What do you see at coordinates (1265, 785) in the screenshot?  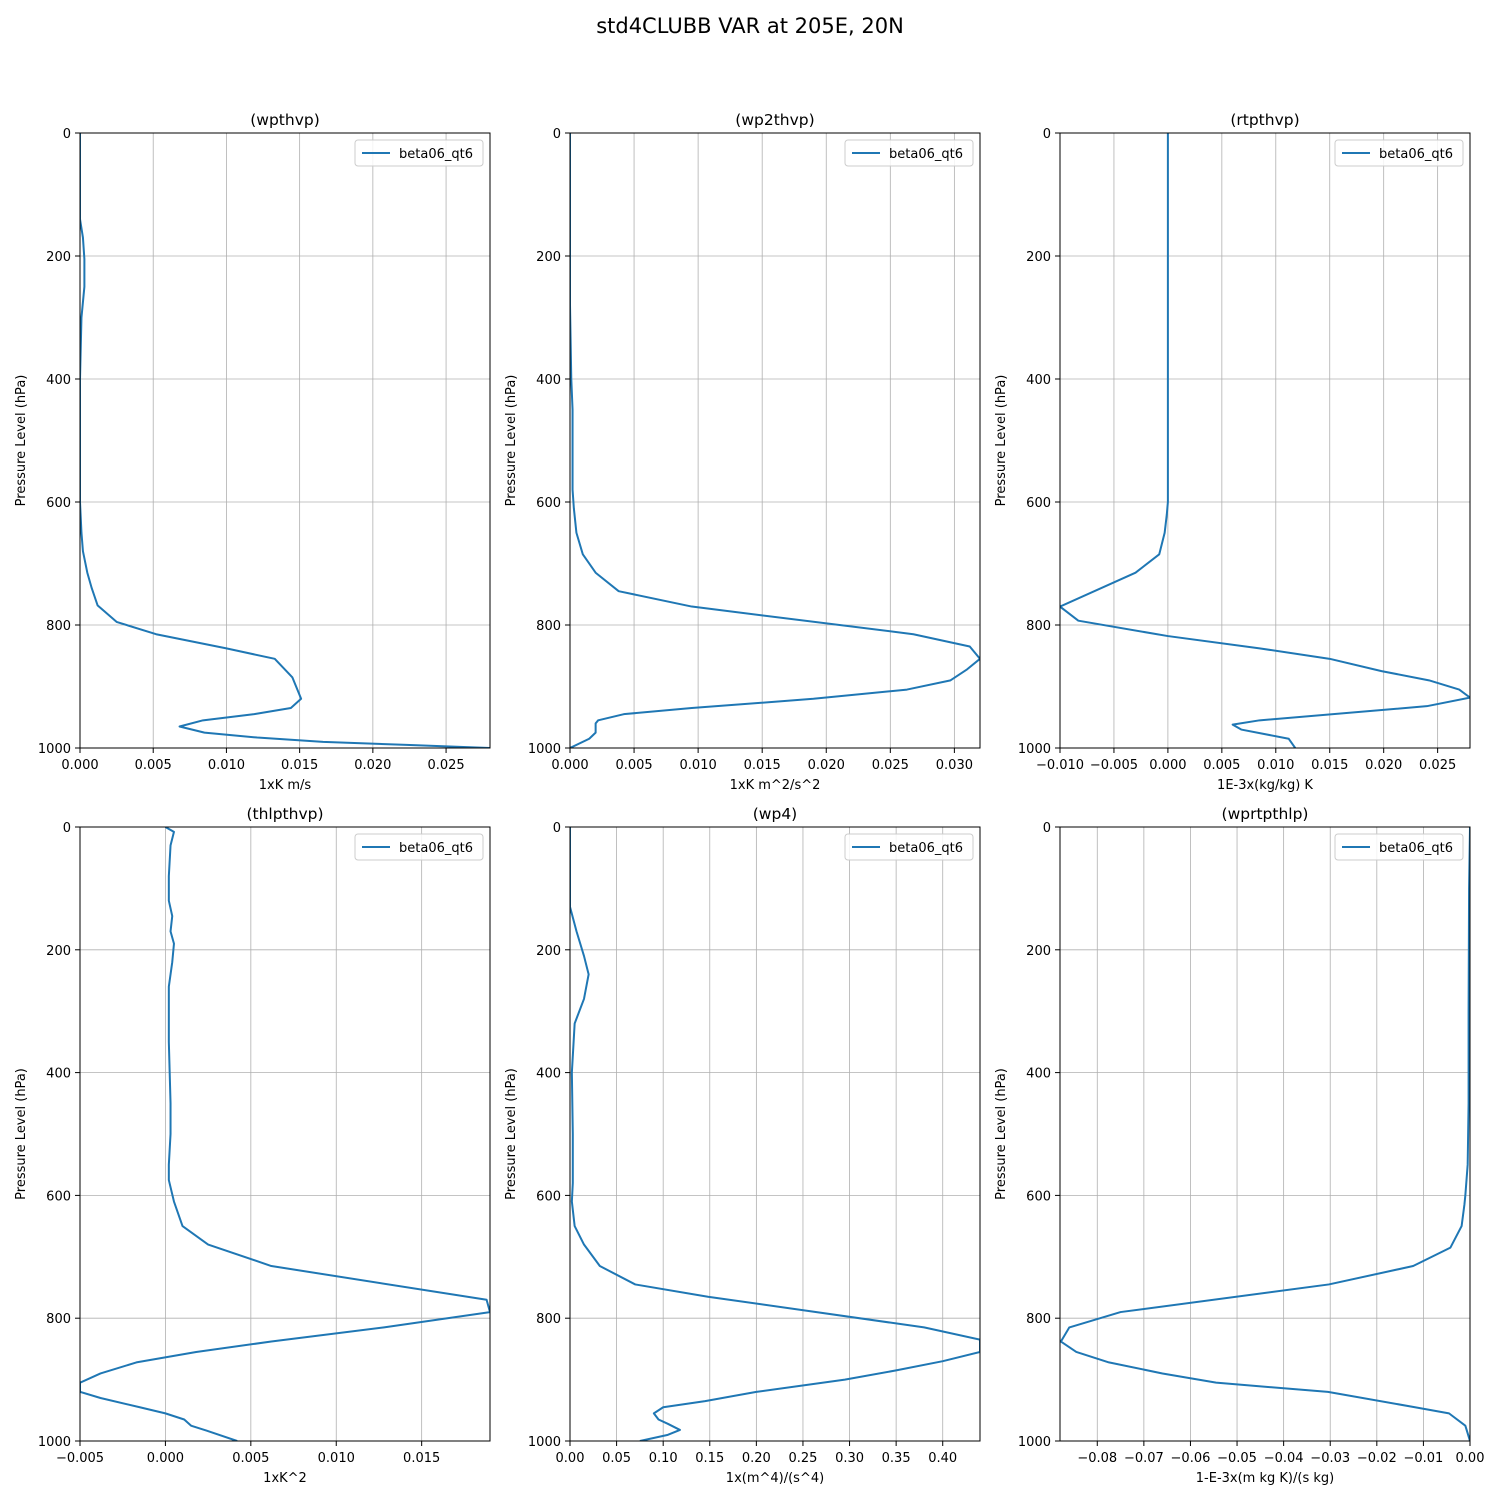 I see `x-axis-label: 1E-3x(kg/kg) K` at bounding box center [1265, 785].